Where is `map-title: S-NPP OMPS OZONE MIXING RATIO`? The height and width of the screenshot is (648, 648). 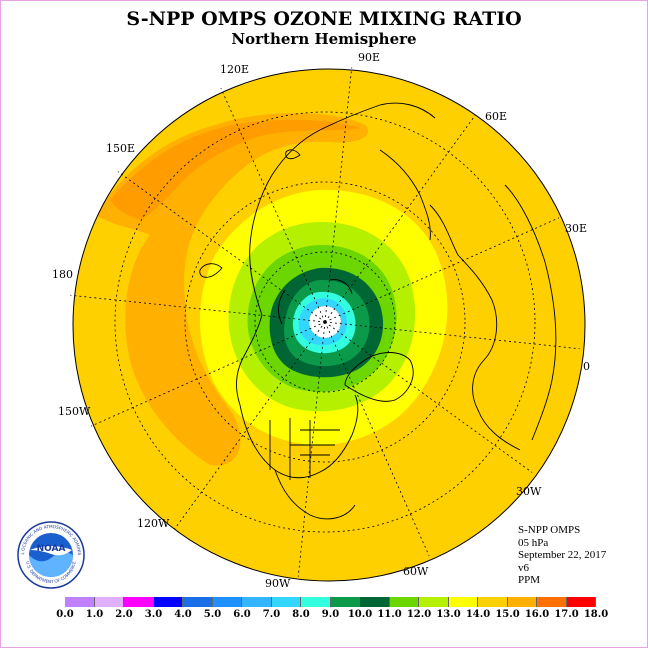 map-title: S-NPP OMPS OZONE MIXING RATIO is located at coordinates (324, 19).